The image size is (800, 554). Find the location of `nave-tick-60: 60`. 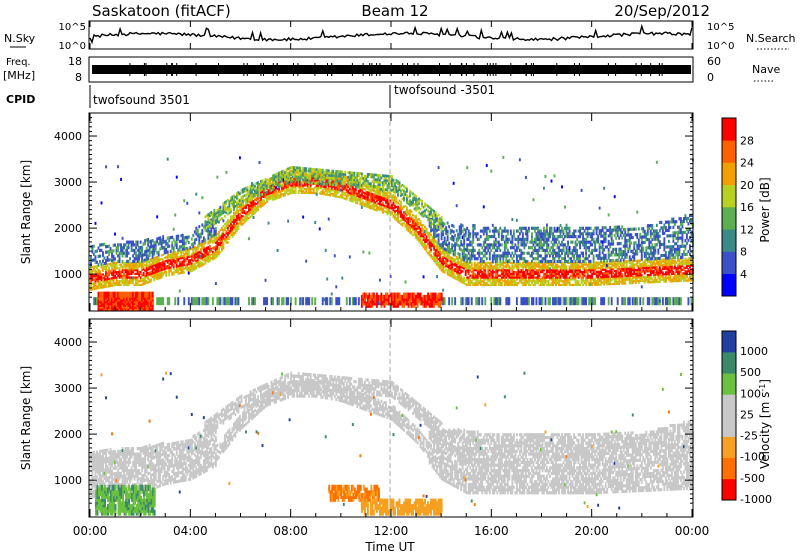

nave-tick-60: 60 is located at coordinates (714, 61).